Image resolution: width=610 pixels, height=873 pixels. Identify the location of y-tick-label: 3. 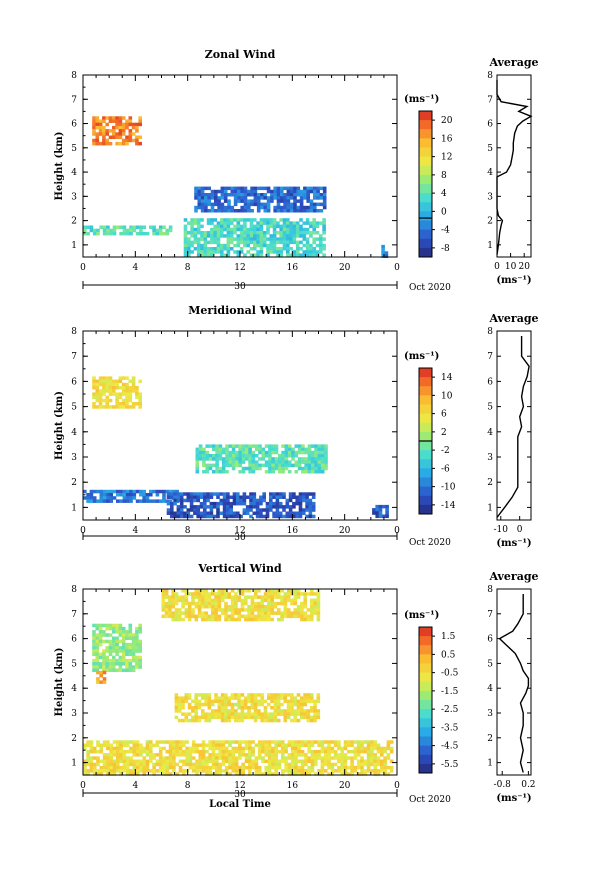
(74, 197).